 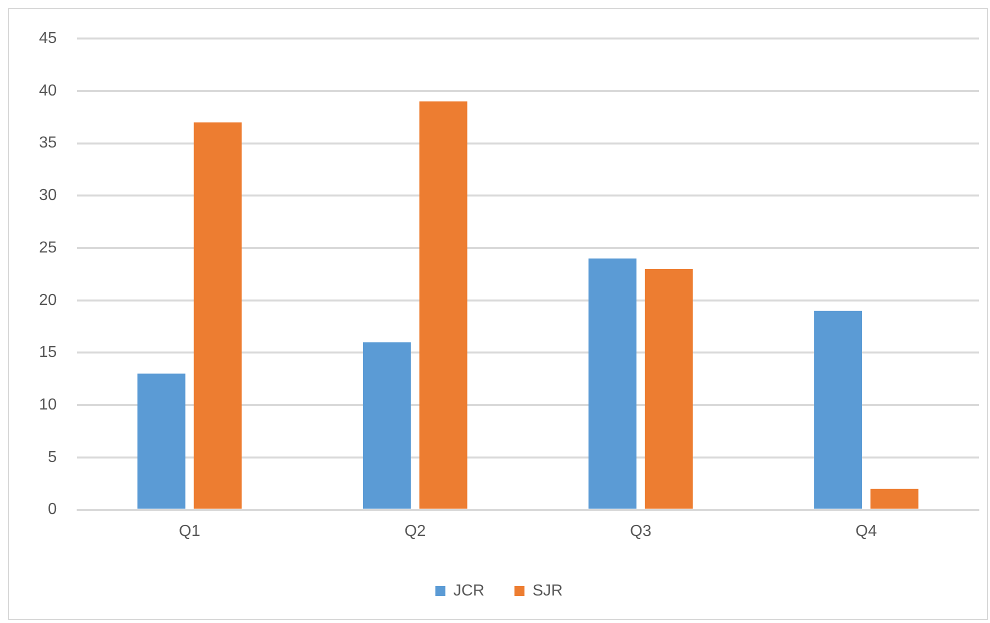 I want to click on y-tick-label: 15, so click(x=48, y=353).